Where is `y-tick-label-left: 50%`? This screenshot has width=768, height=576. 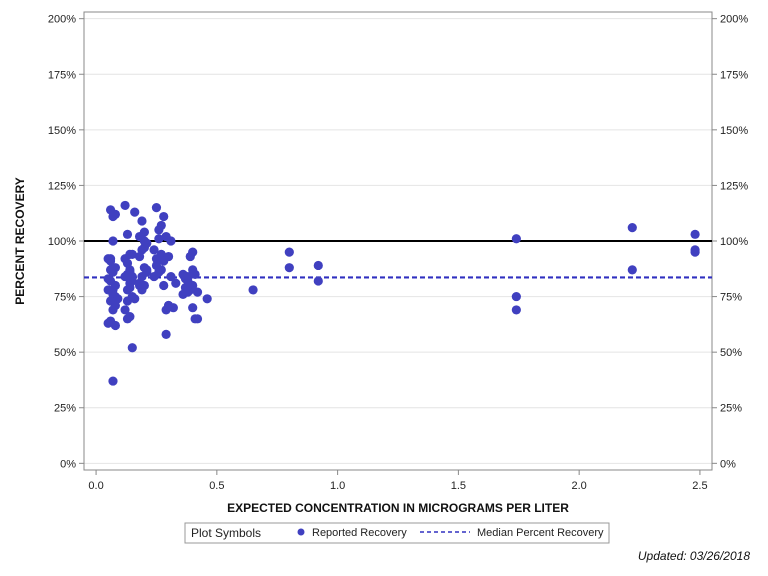
y-tick-label-left: 50% is located at coordinates (65, 353).